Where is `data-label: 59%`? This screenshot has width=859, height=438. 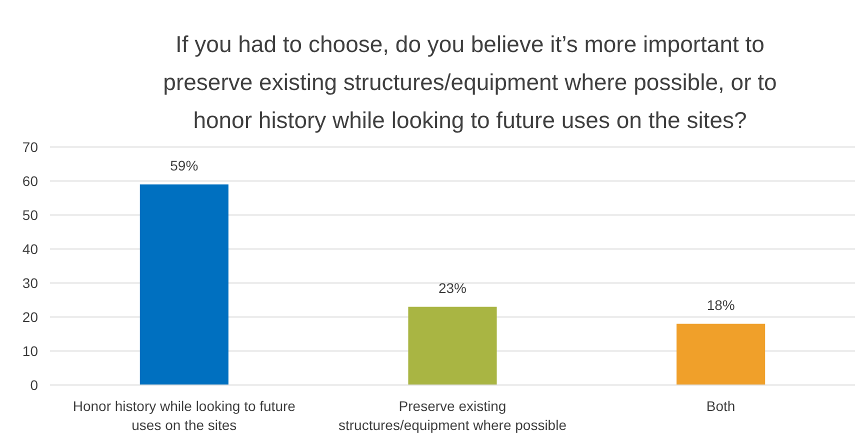
data-label: 59% is located at coordinates (184, 165).